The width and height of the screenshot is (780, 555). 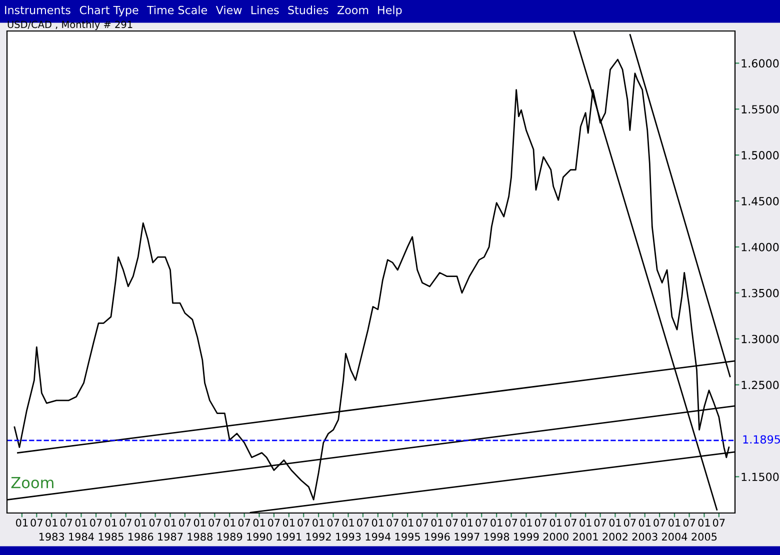 I want to click on y-tick-label: 1.5500, so click(x=760, y=109).